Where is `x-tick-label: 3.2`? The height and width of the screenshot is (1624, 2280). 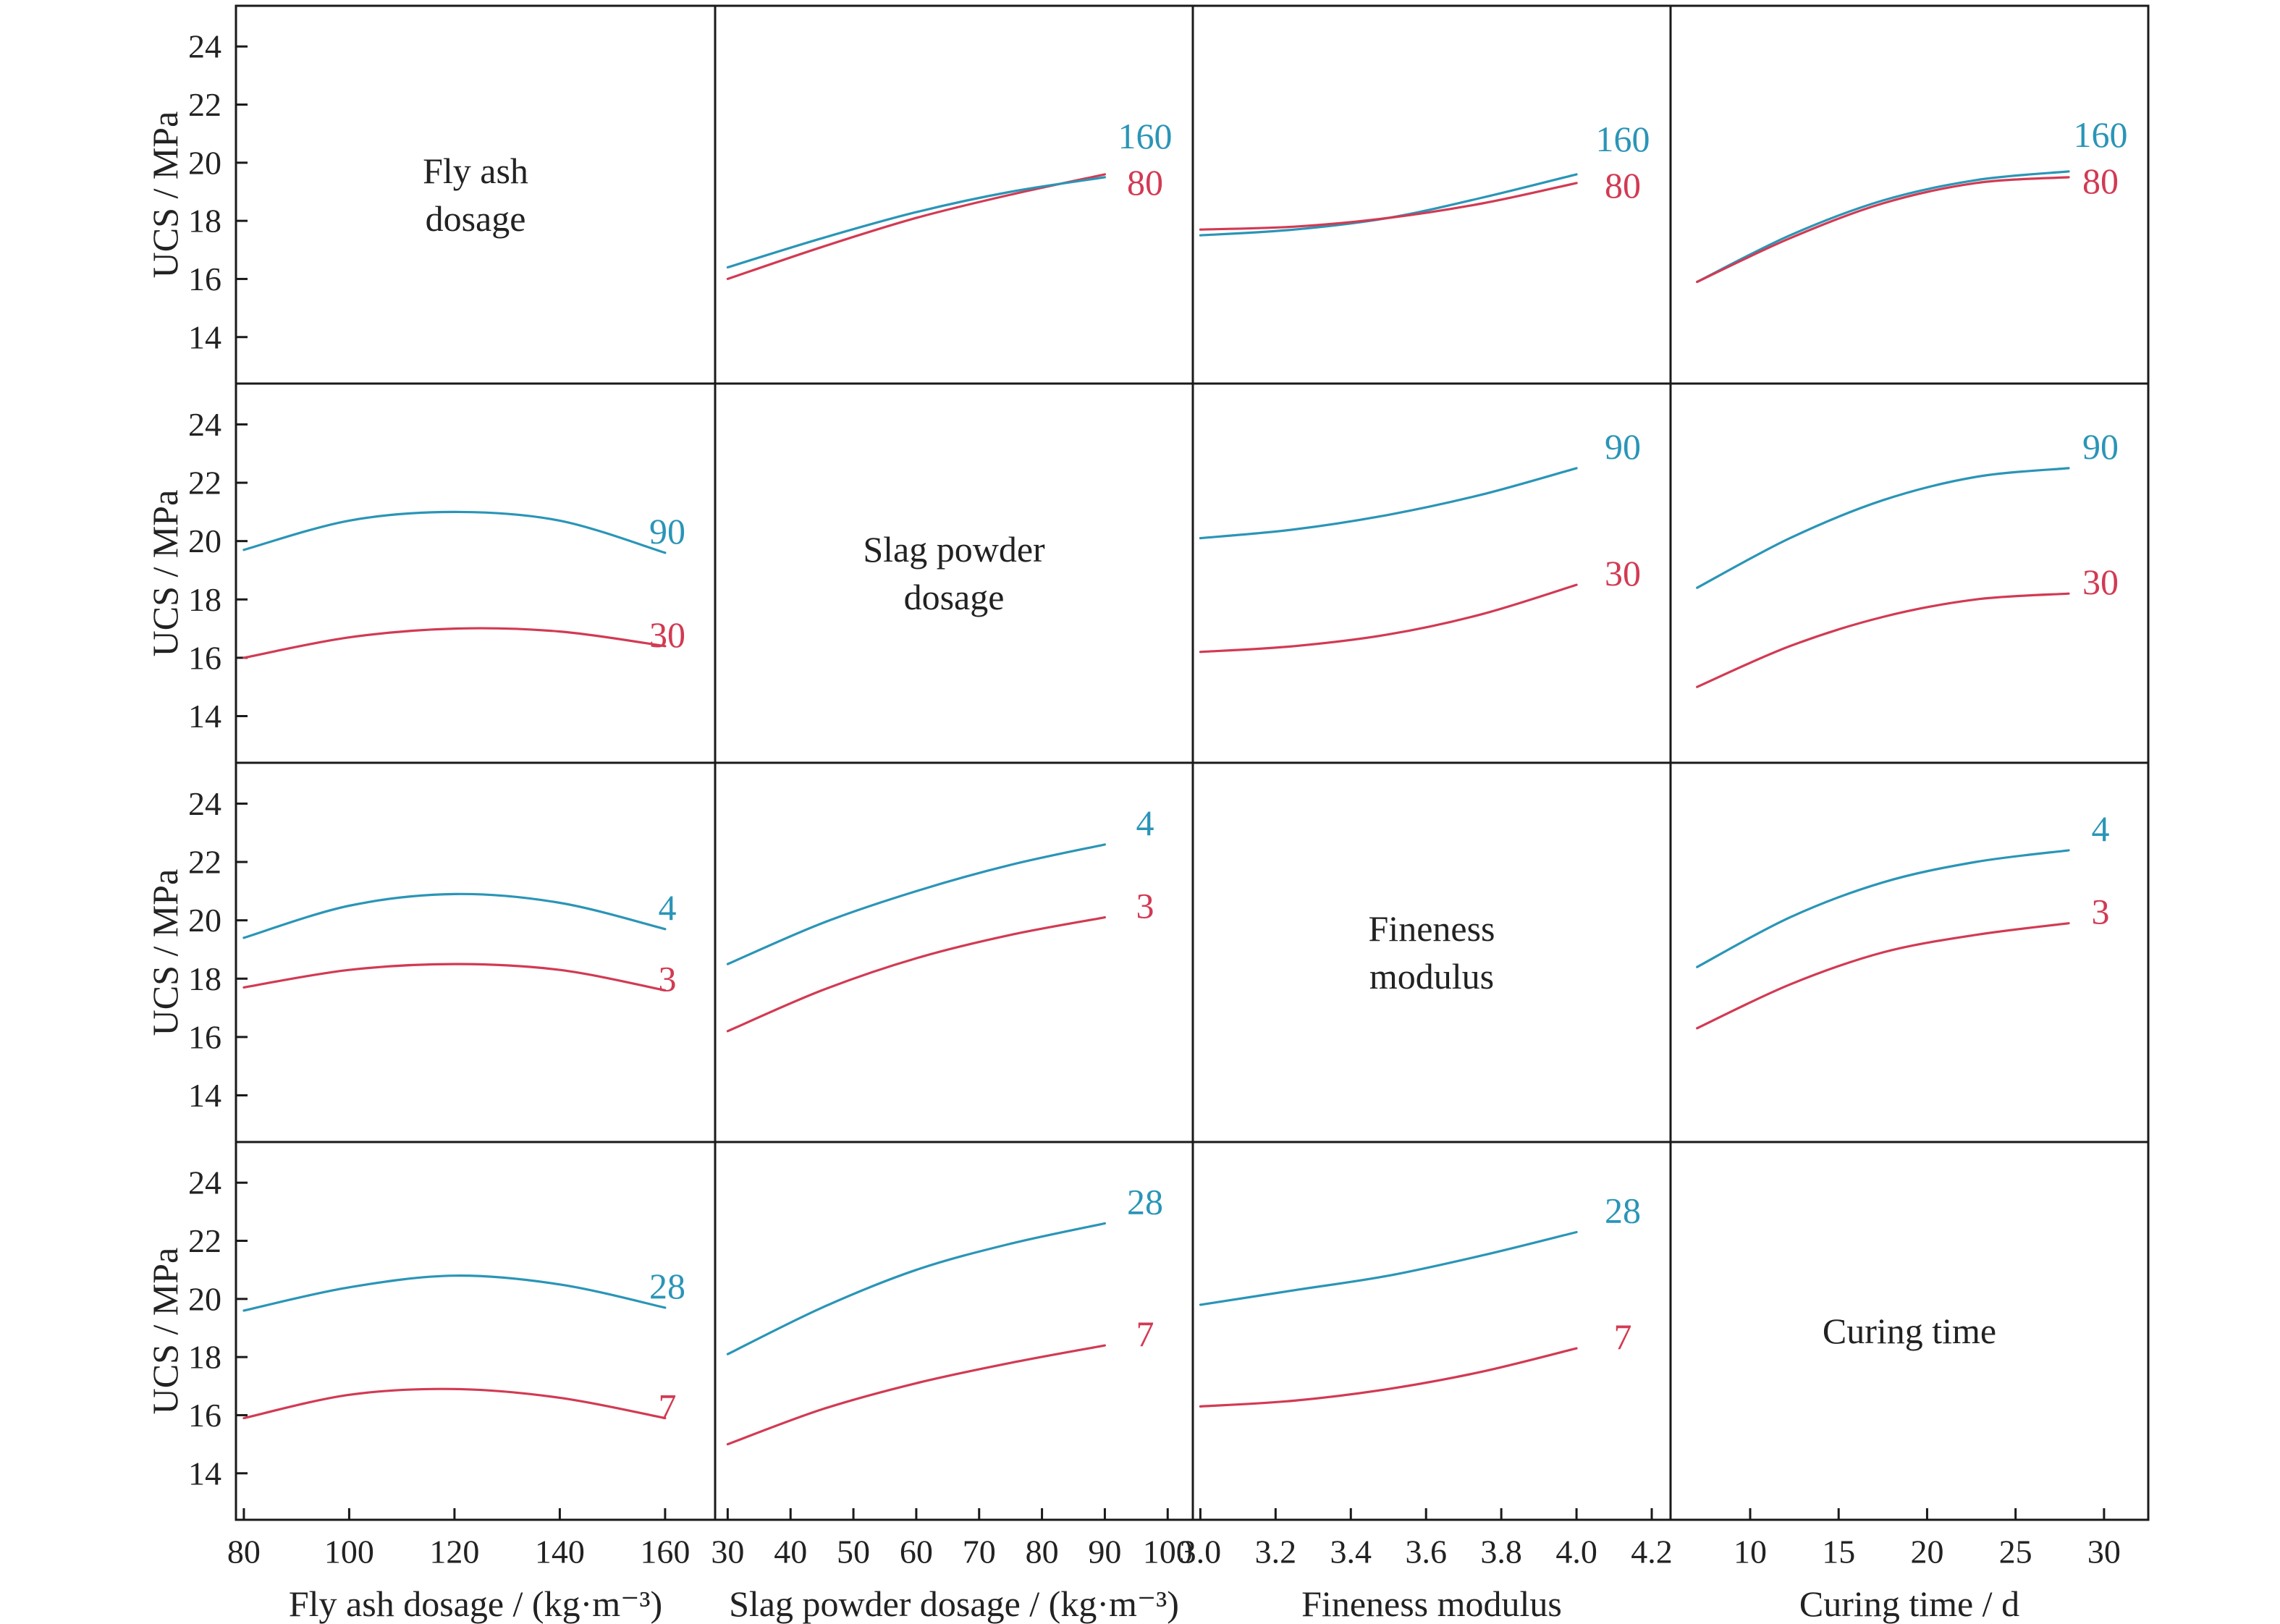
x-tick-label: 3.2 is located at coordinates (1276, 1552).